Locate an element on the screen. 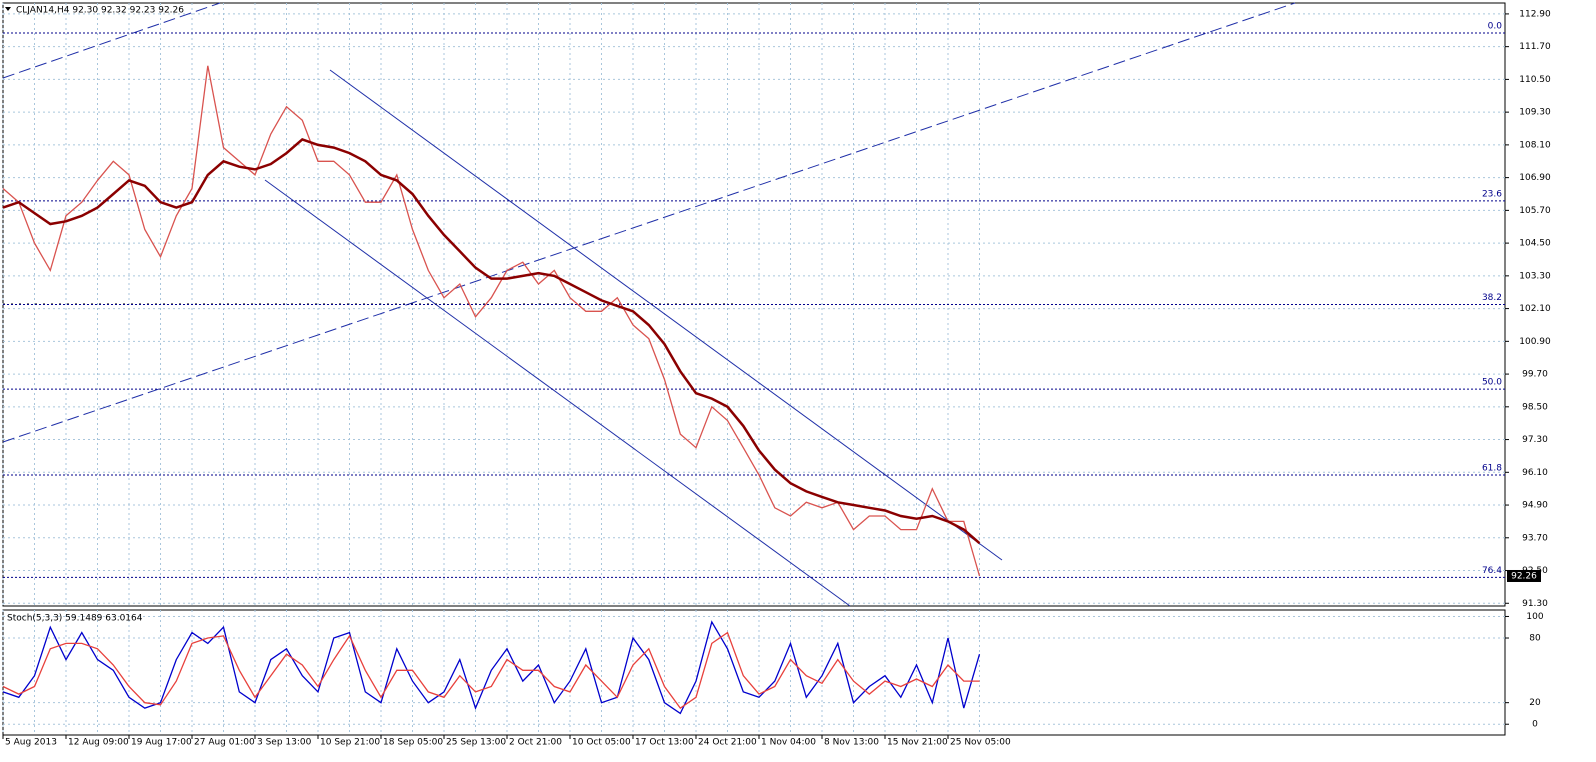 The image size is (1596, 762). y-tick-label: 96.10 is located at coordinates (1535, 473).